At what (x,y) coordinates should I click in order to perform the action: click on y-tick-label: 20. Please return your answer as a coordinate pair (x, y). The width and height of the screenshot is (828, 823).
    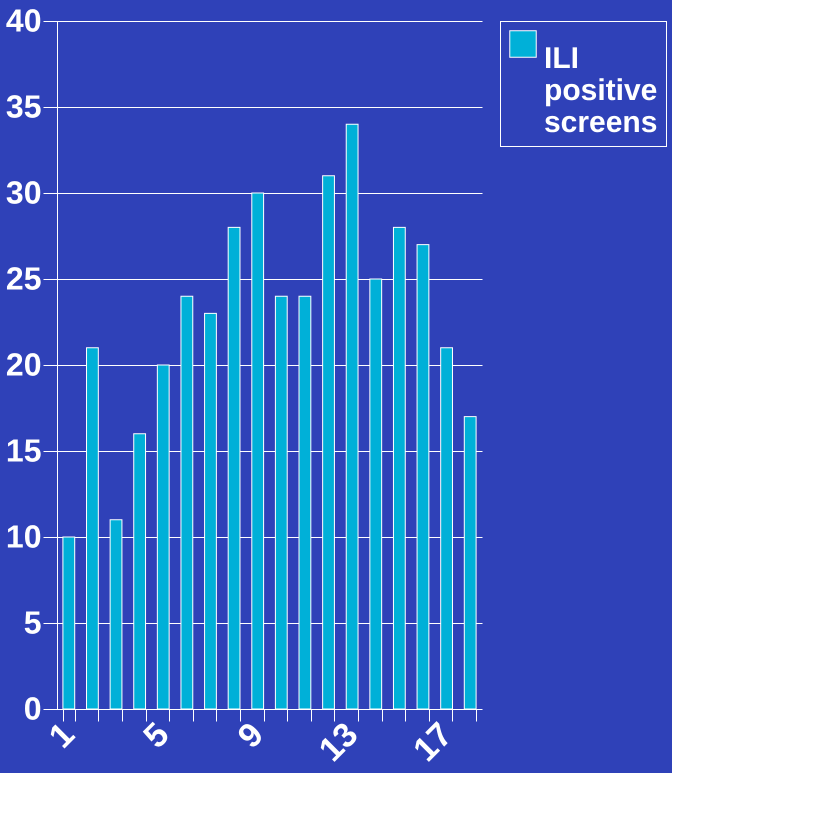
    Looking at the image, I should click on (24, 364).